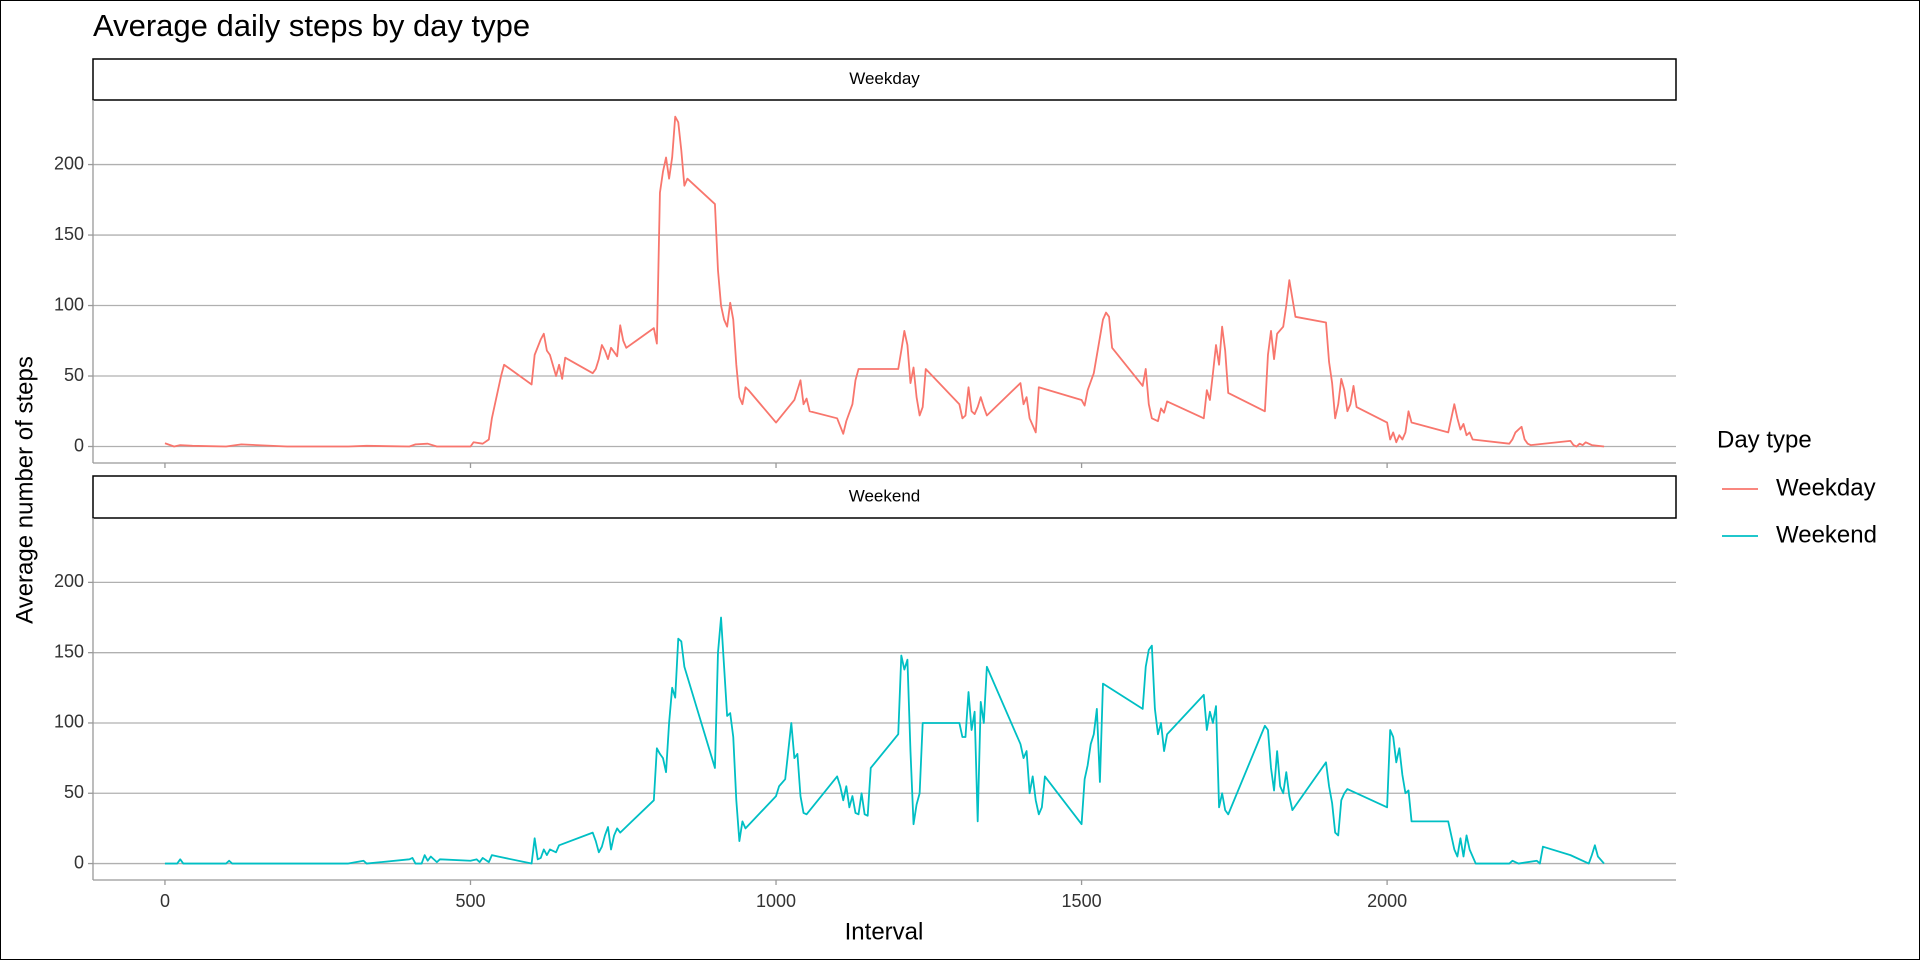  I want to click on x-axis-title: Interval, so click(884, 931).